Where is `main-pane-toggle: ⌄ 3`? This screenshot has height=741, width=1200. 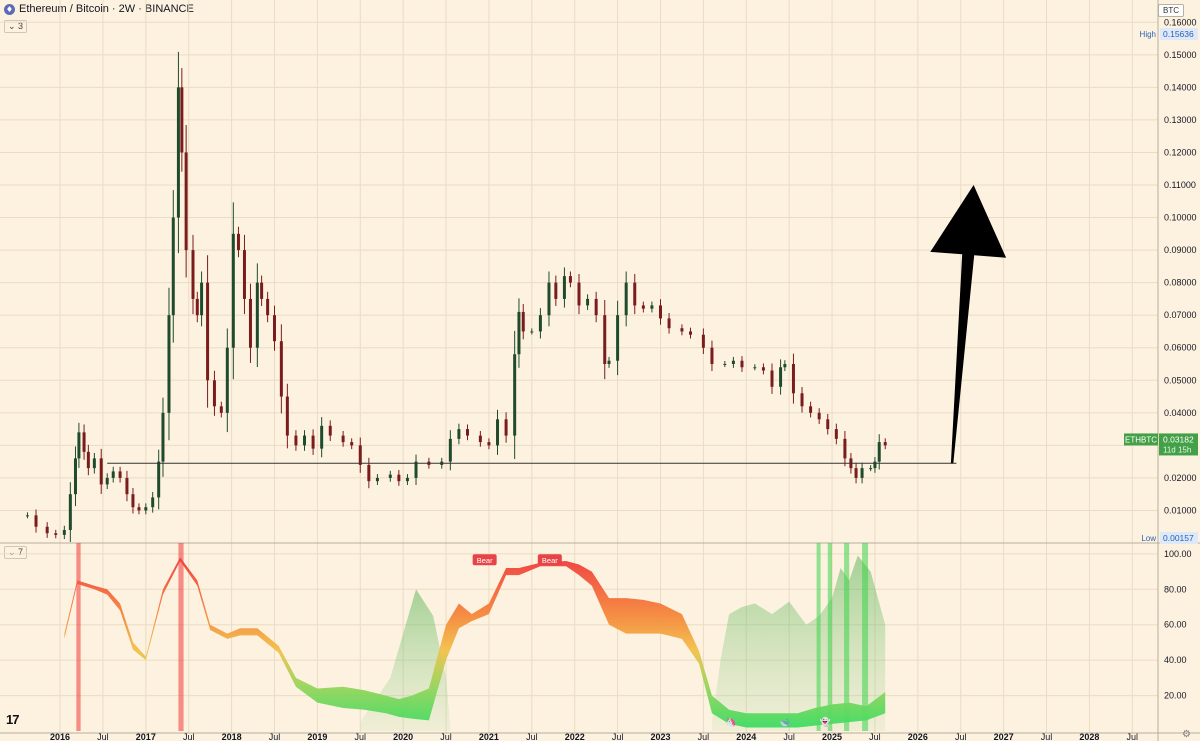
main-pane-toggle: ⌄ 3 is located at coordinates (16, 26).